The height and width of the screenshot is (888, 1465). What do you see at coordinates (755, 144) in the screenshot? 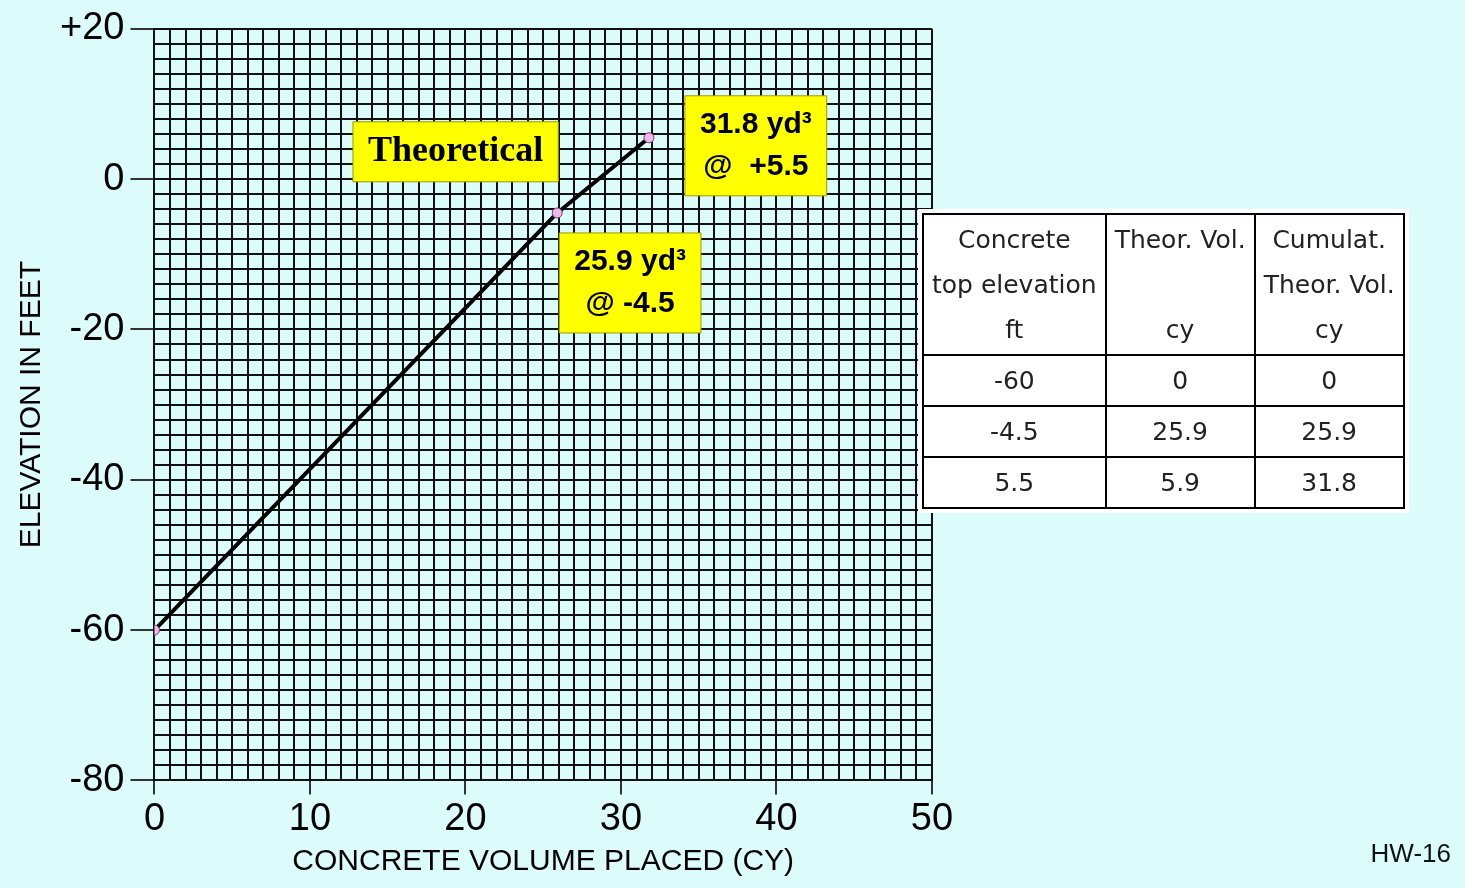
I see `annotation: 31.8 yd³ @ +5.5` at bounding box center [755, 144].